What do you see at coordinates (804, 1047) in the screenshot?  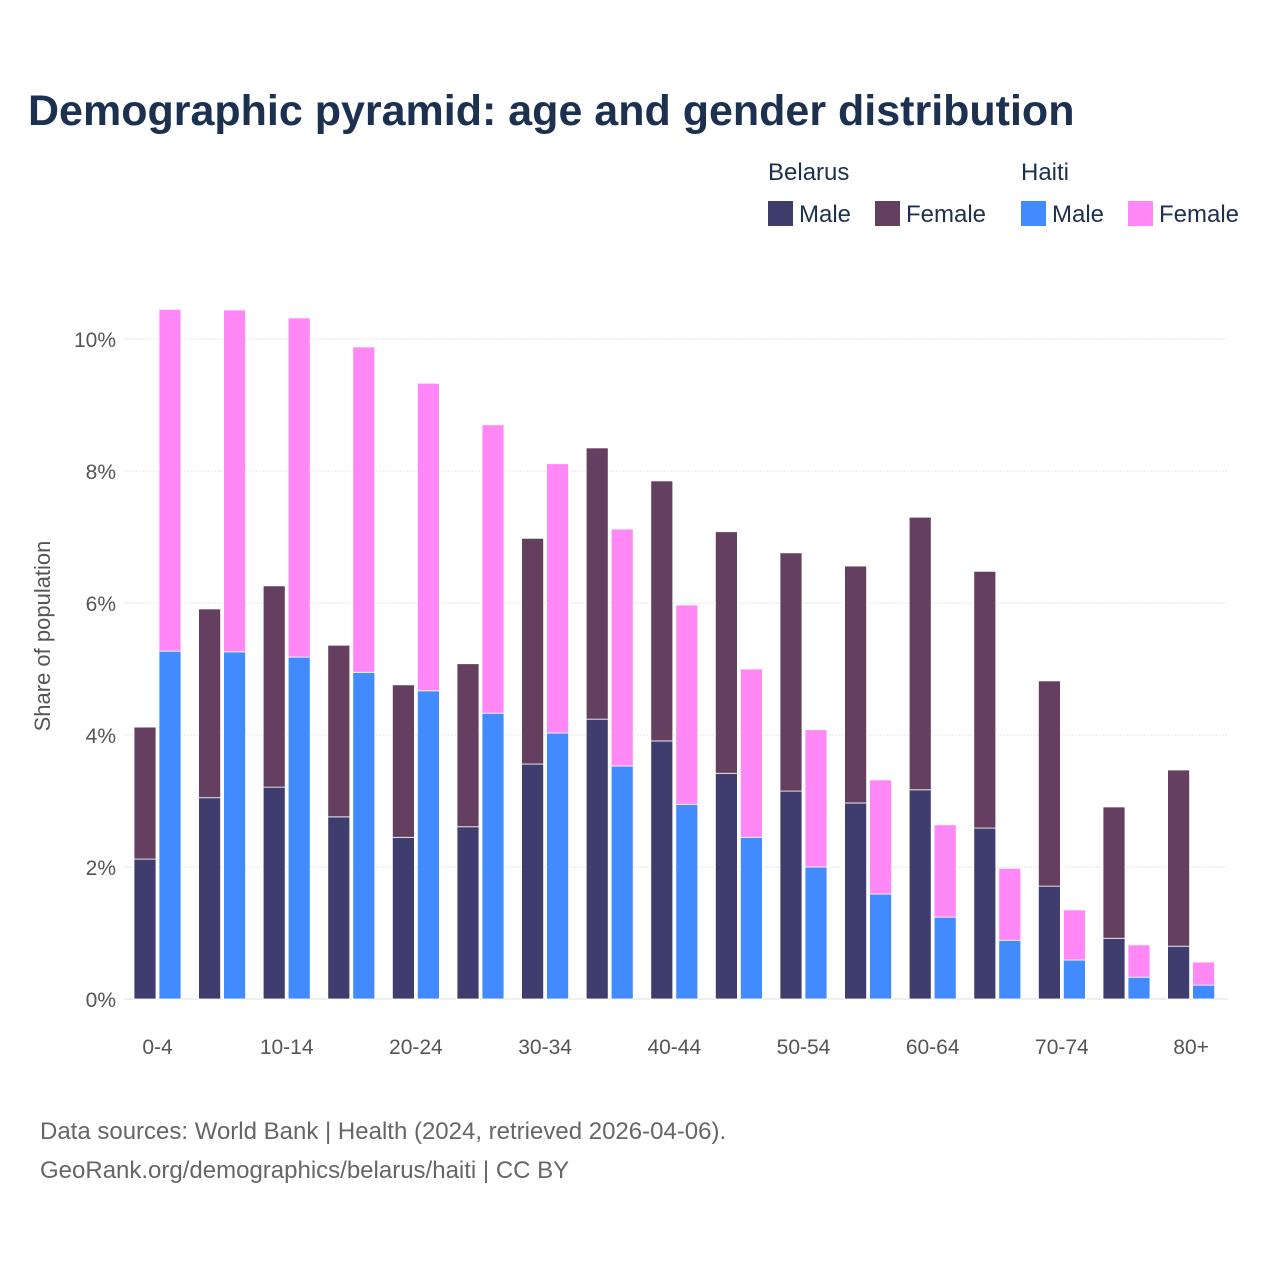 I see `x-tick-label: 50-54` at bounding box center [804, 1047].